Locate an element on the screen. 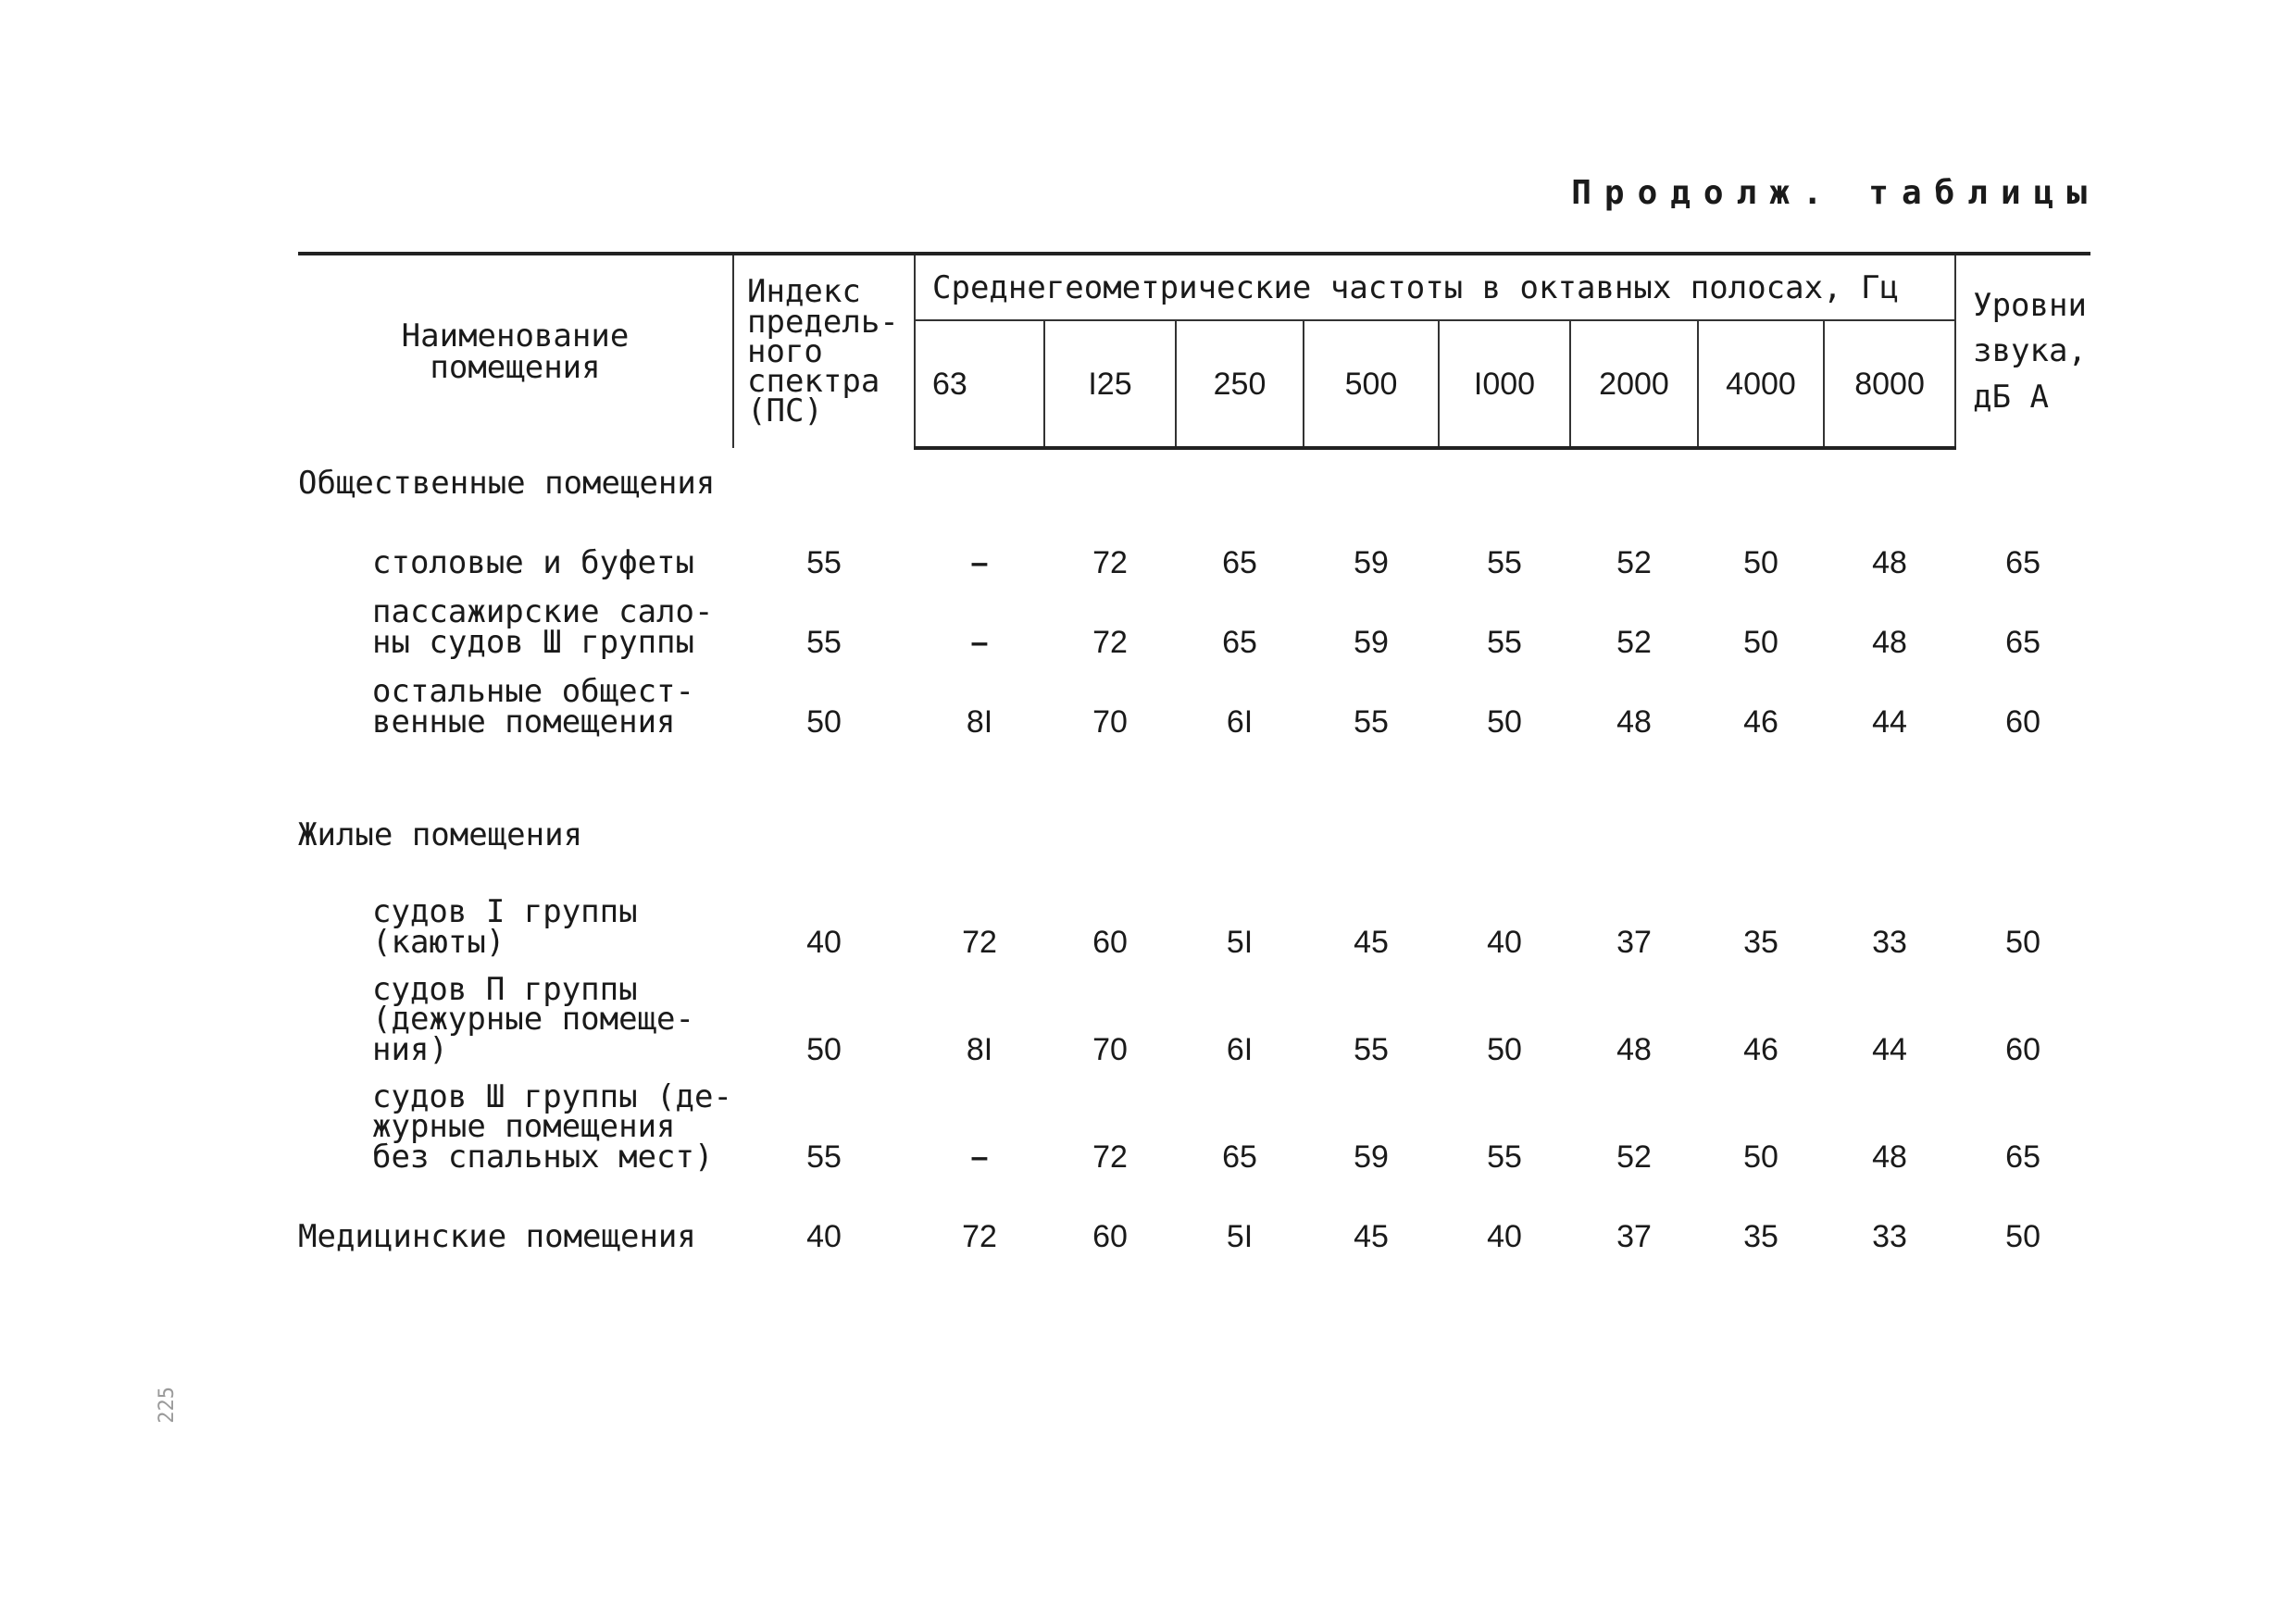 The height and width of the screenshot is (1618, 2296). header-frequency-500: 500 is located at coordinates (1372, 385).